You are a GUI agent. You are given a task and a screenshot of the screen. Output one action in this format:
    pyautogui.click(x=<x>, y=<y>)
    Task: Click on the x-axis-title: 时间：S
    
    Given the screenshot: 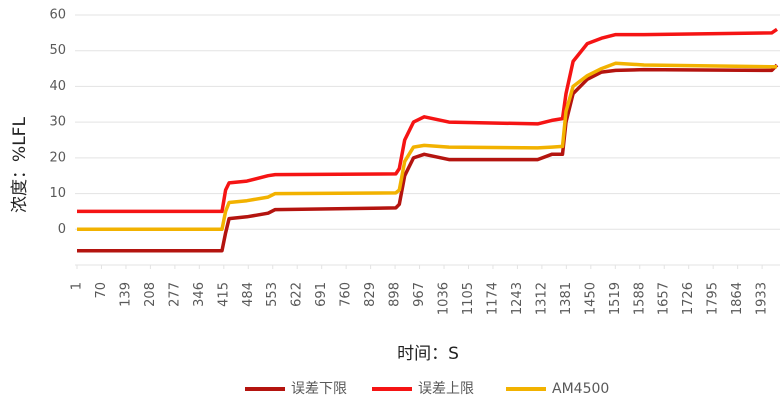 What is the action you would take?
    pyautogui.click(x=428, y=354)
    